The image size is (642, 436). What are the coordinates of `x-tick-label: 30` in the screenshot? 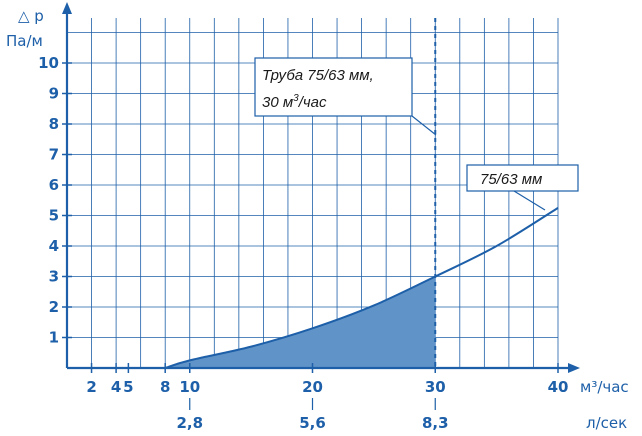 It's located at (435, 387).